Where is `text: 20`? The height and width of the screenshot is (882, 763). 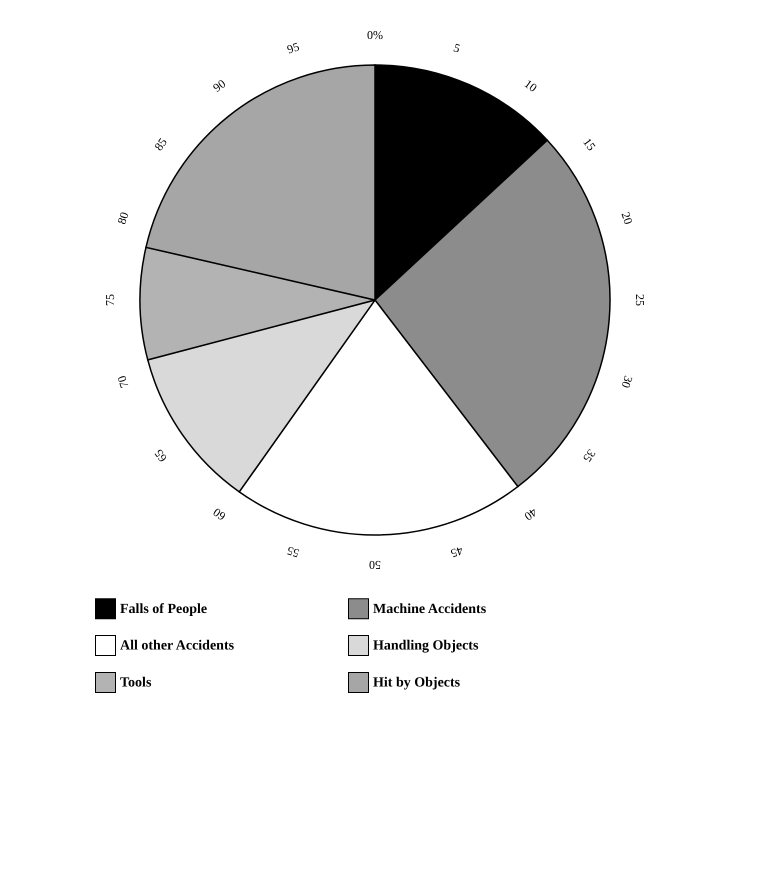 text: 20 is located at coordinates (627, 218).